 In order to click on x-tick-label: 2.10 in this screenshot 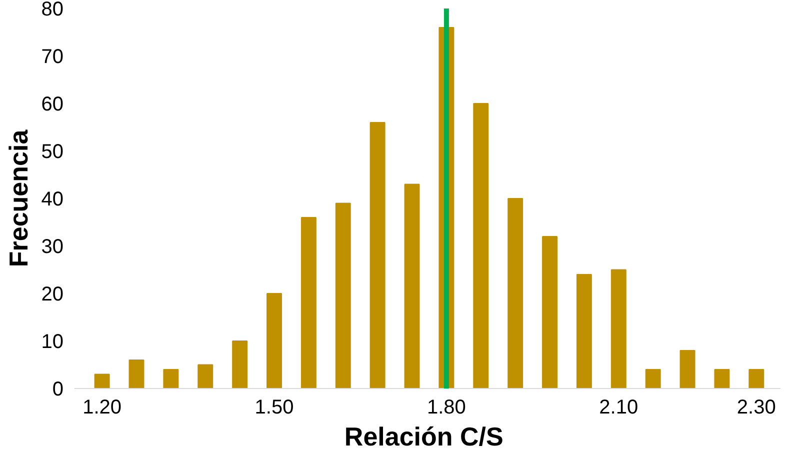, I will do `click(618, 407)`.